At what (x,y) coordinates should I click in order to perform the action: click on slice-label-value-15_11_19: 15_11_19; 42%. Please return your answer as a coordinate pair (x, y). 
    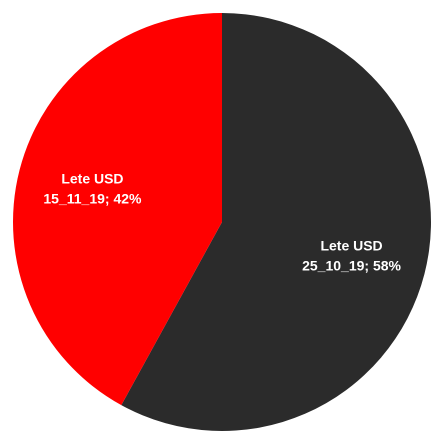
    Looking at the image, I should click on (92, 199).